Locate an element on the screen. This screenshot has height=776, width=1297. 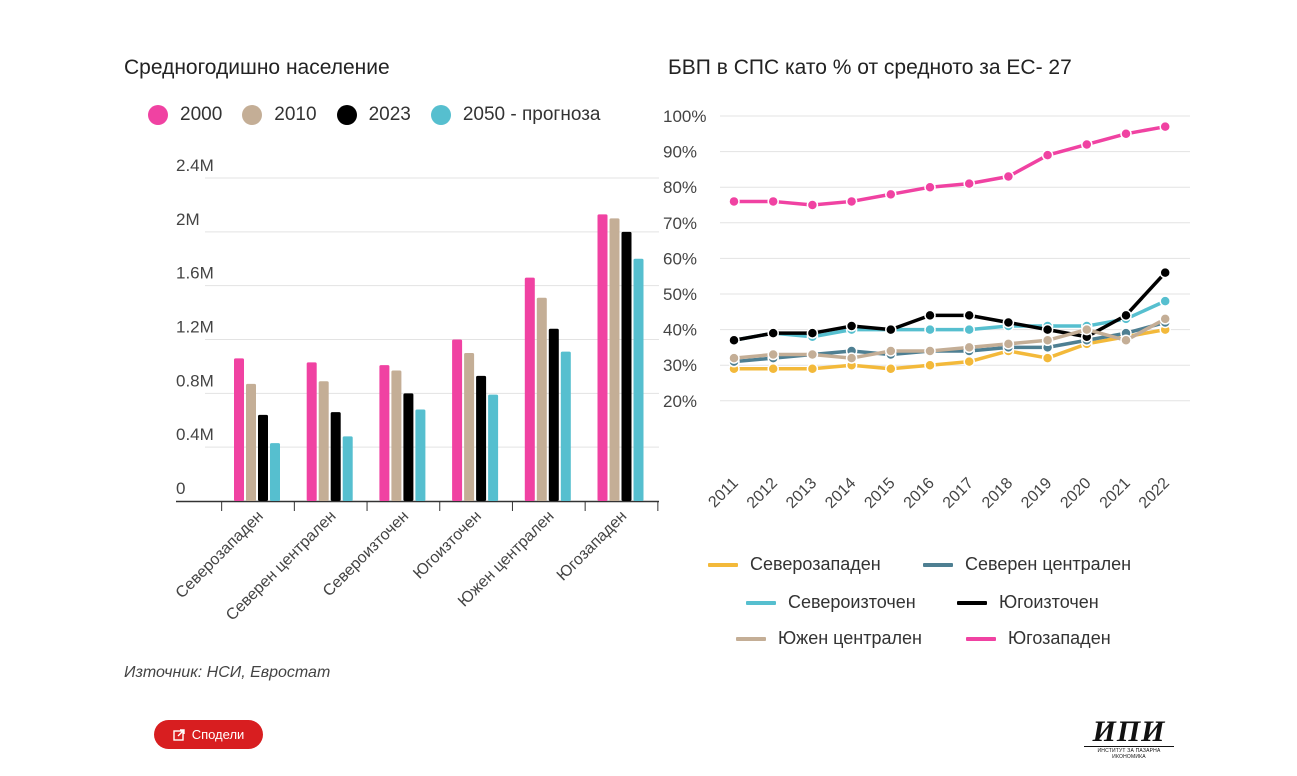
legend-label: 2010 is located at coordinates (295, 114).